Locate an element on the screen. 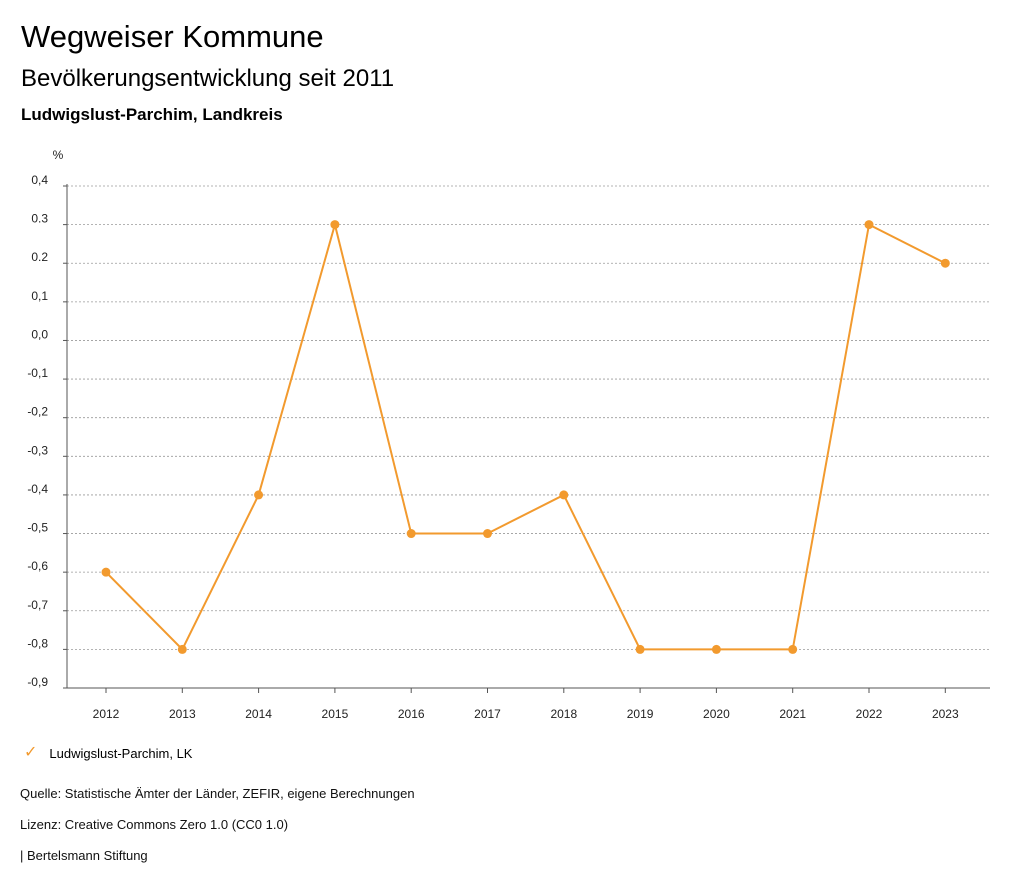  x-tick-label: 2018 is located at coordinates (563, 714).